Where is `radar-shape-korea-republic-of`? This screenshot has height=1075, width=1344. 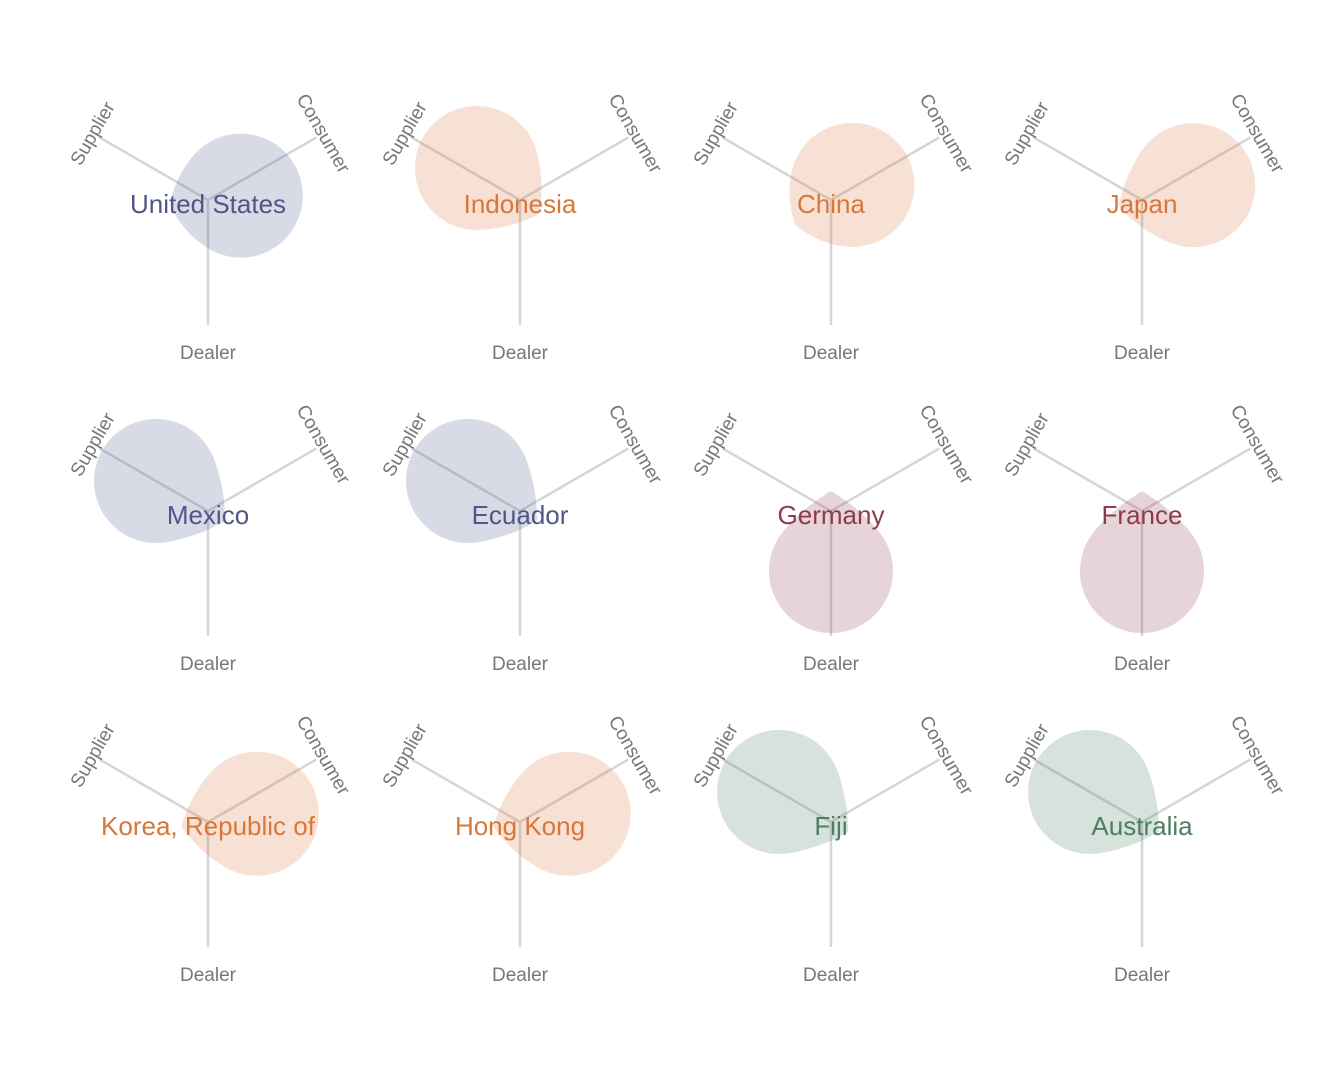
radar-shape-korea-republic-of is located at coordinates (250, 813).